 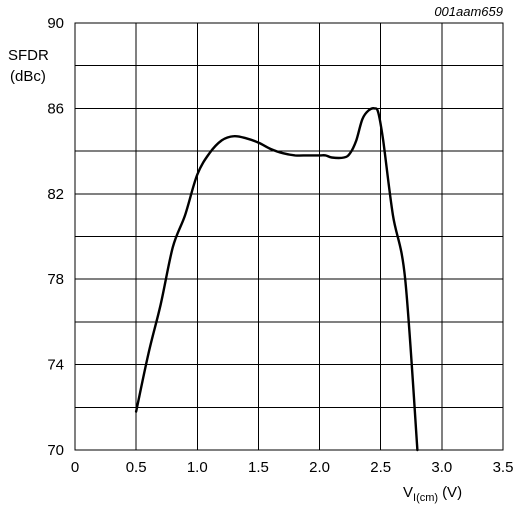 I want to click on y-axis-label-line2: (dBc), so click(x=28, y=76).